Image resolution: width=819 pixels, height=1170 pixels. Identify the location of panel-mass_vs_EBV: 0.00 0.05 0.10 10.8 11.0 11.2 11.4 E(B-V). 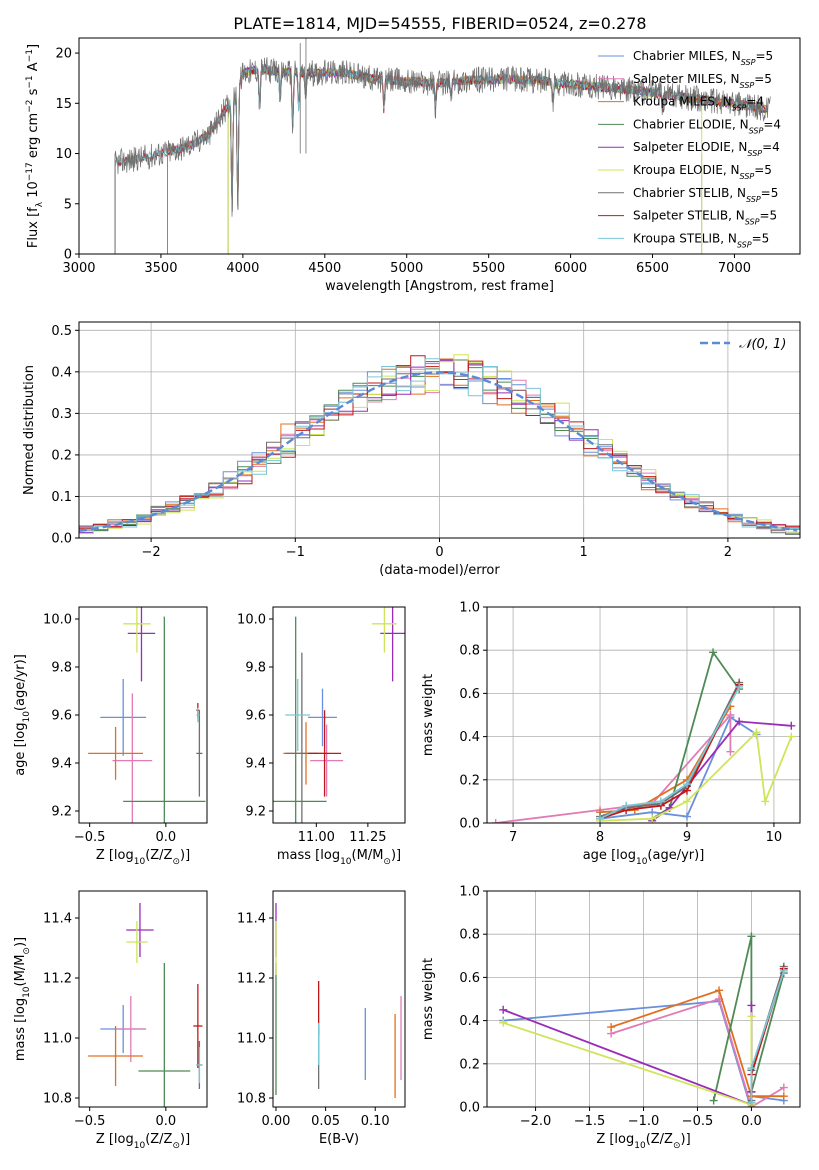
(321, 1018).